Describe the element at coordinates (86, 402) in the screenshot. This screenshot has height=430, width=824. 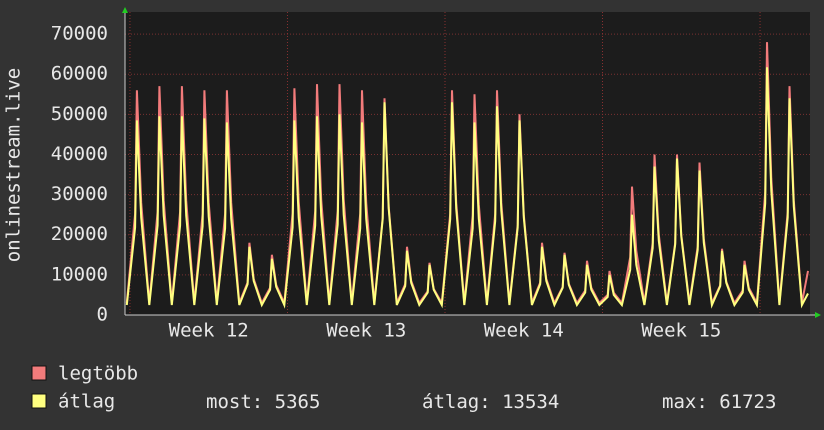
I see `legend-label: átlag` at that location.